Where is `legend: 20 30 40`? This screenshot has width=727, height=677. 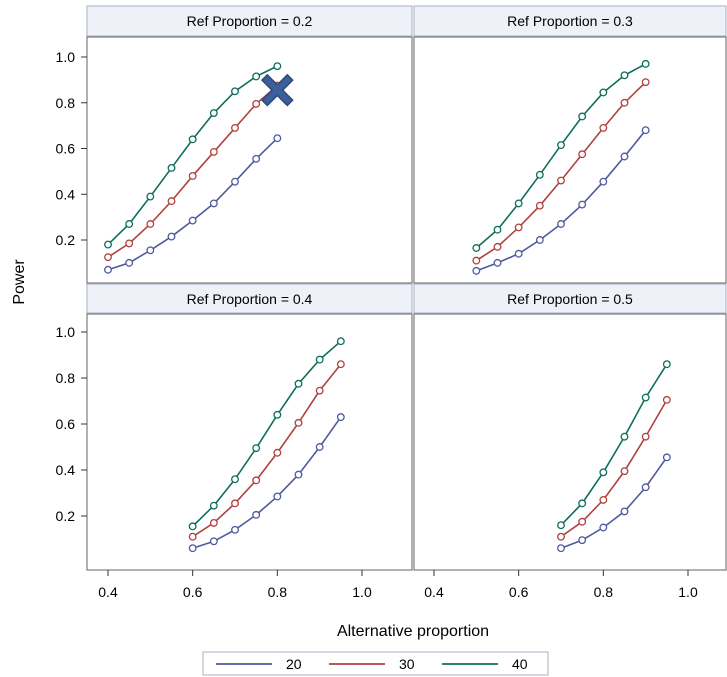 legend: 20 30 40 is located at coordinates (375, 663).